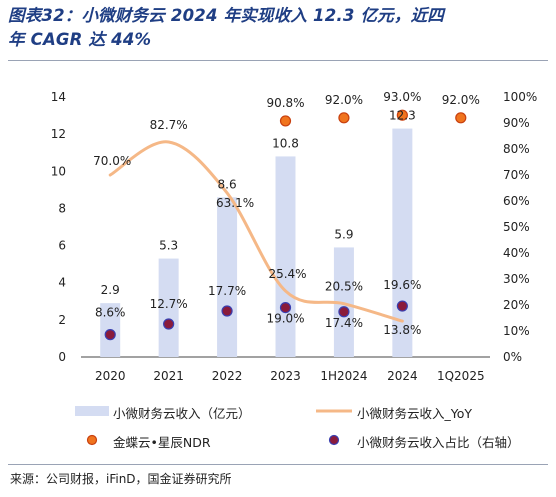  What do you see at coordinates (62, 283) in the screenshot?
I see `left-tick-label: 4` at bounding box center [62, 283].